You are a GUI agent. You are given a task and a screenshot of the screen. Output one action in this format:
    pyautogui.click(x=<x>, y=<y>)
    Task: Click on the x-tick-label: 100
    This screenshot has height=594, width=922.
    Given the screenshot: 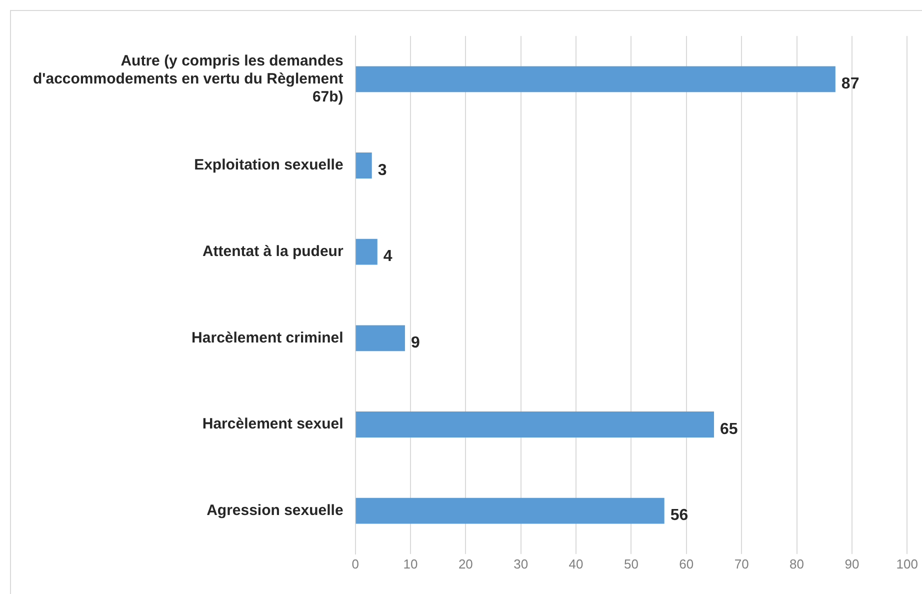 What is the action you would take?
    pyautogui.click(x=907, y=564)
    